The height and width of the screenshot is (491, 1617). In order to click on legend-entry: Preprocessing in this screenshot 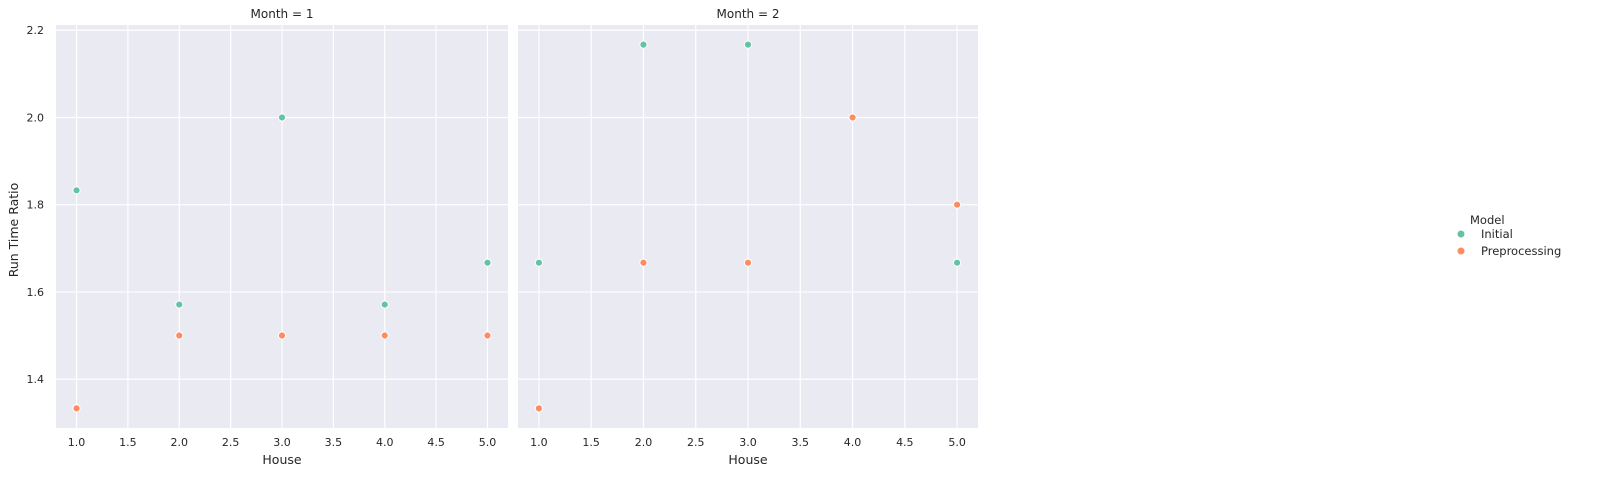, I will do `click(1508, 251)`.